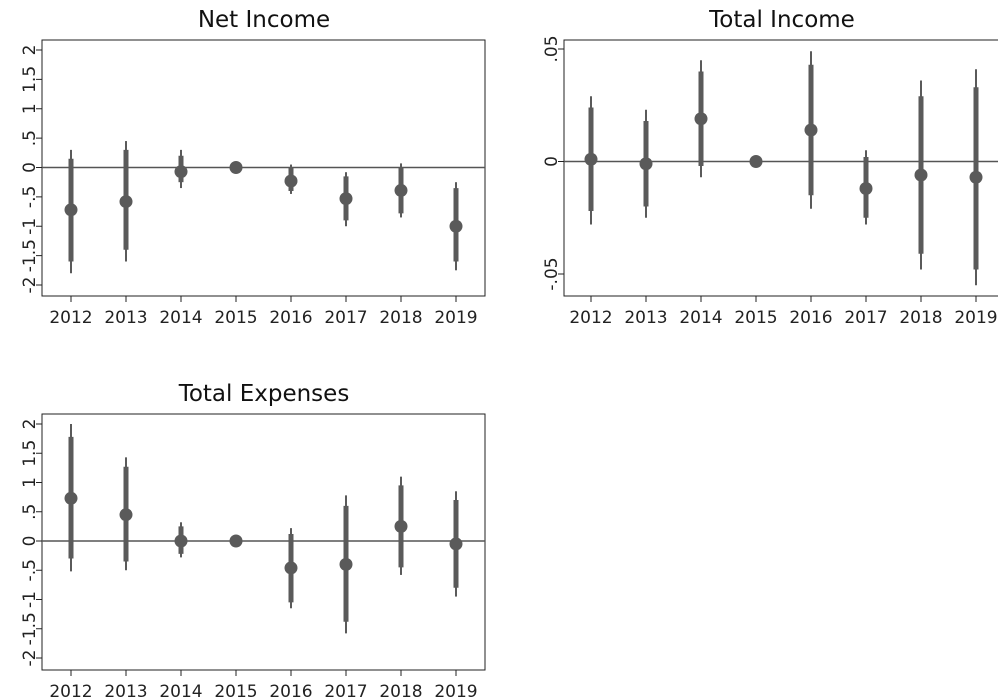 The width and height of the screenshot is (998, 700). I want to click on chart-title: Total Expenses, so click(264, 394).